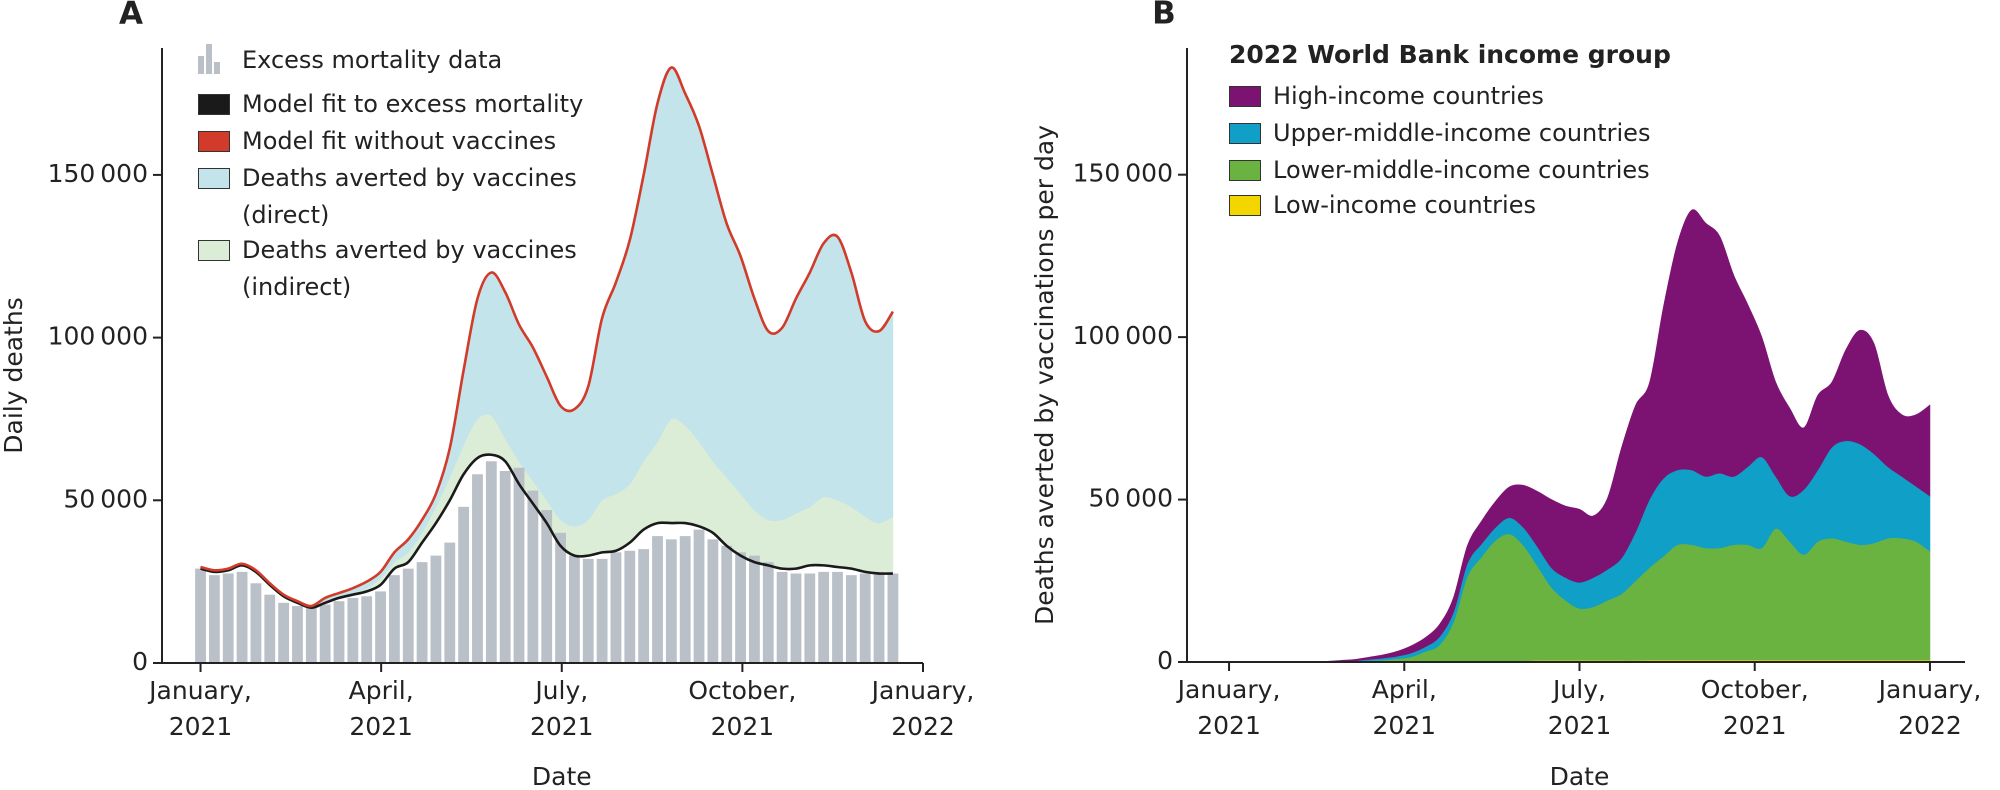 This screenshot has height=790, width=2000. Describe the element at coordinates (1408, 96) in the screenshot. I see `legend-label: High-income countries` at that location.